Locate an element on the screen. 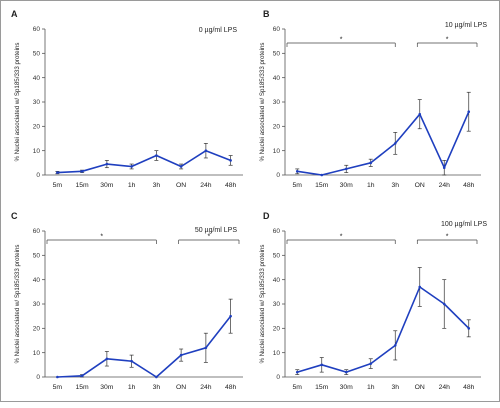 The image size is (500, 408). panel-label: D is located at coordinates (266, 216).